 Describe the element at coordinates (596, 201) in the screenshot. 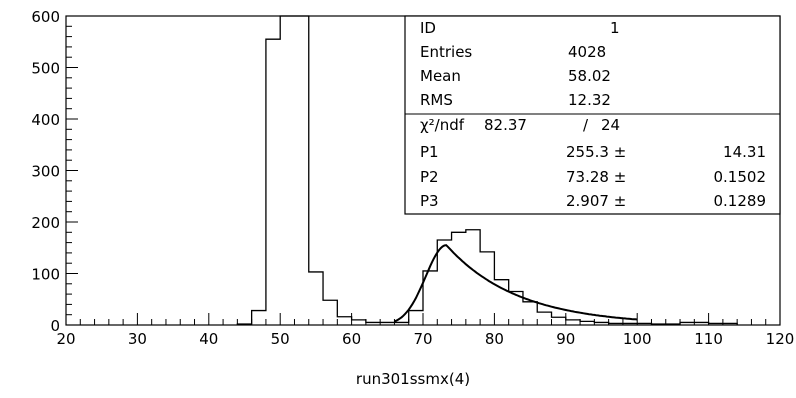

I see `stat-value-p3: 2.907 ±` at that location.